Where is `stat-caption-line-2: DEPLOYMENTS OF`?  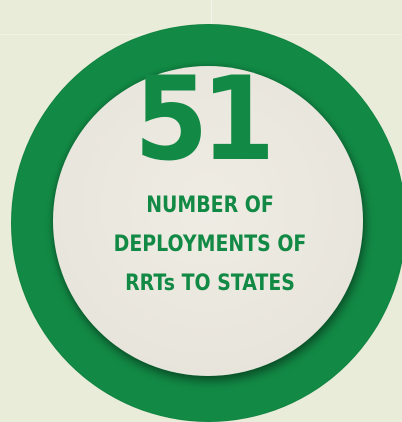
stat-caption-line-2: DEPLOYMENTS OF is located at coordinates (210, 244).